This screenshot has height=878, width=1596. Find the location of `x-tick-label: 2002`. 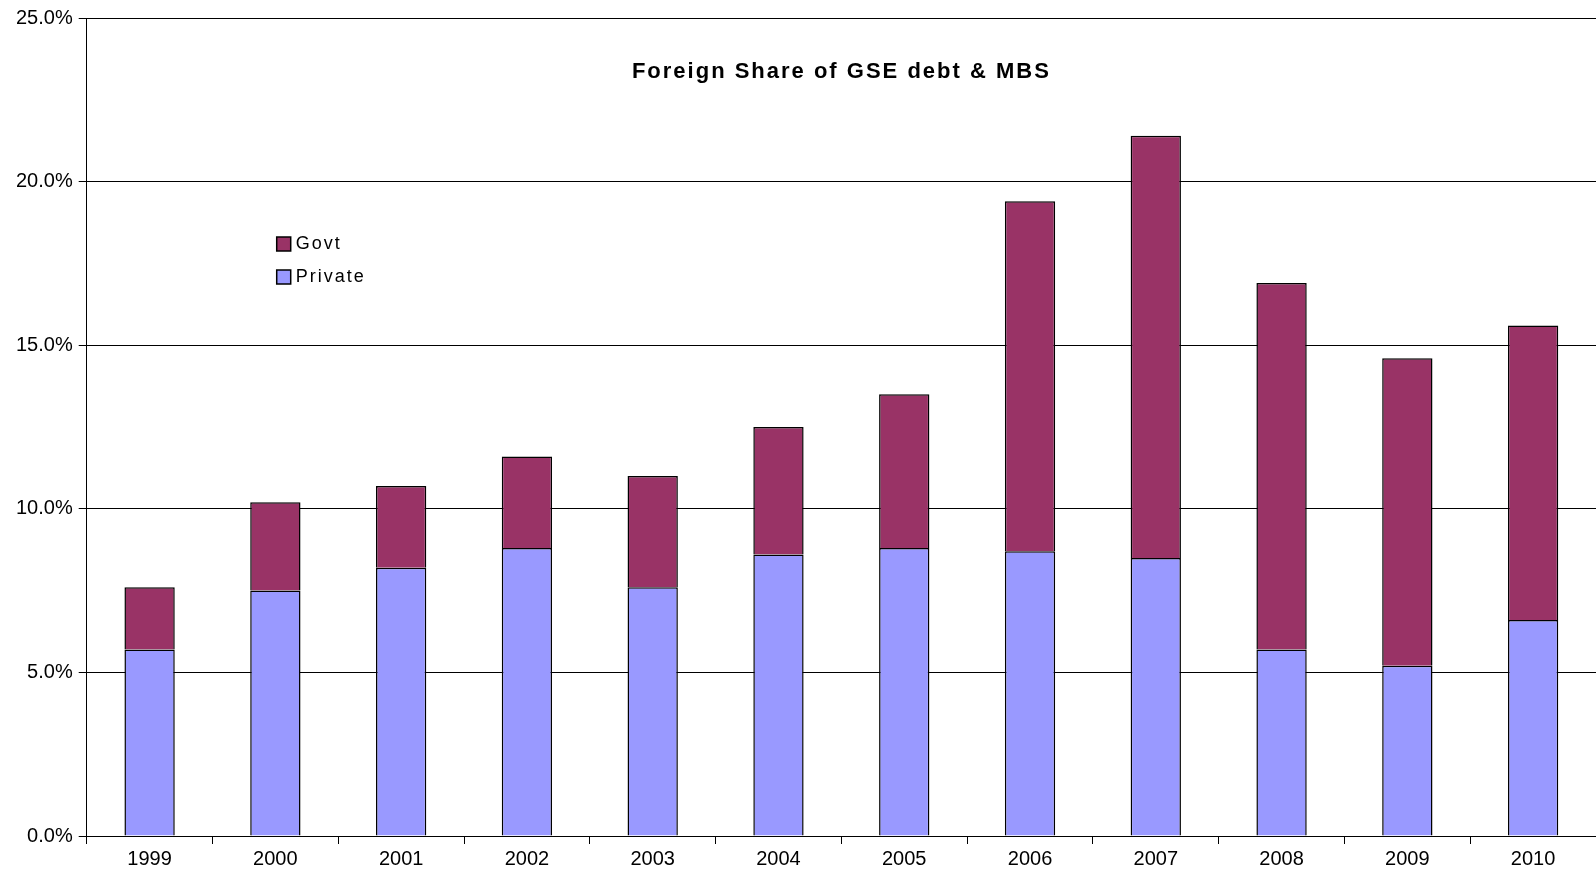

x-tick-label: 2002 is located at coordinates (527, 857).